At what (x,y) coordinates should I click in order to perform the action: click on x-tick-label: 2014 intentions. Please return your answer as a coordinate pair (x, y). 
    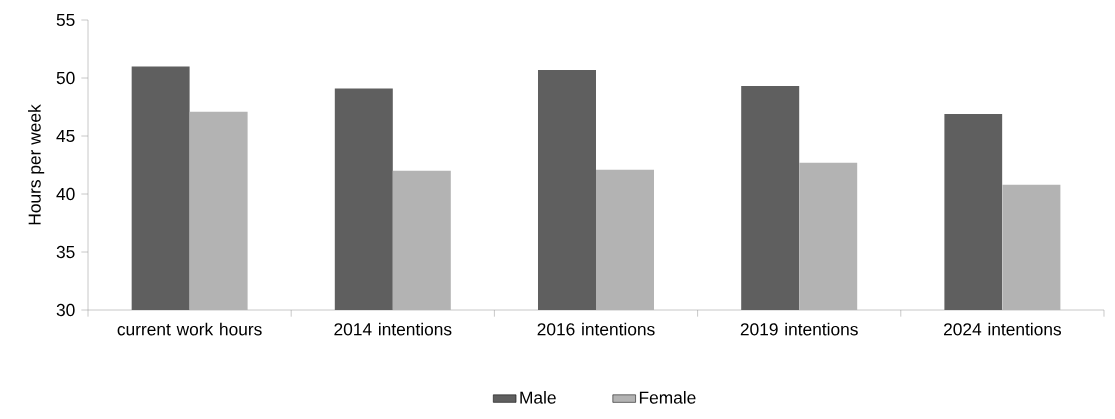
    Looking at the image, I should click on (393, 329).